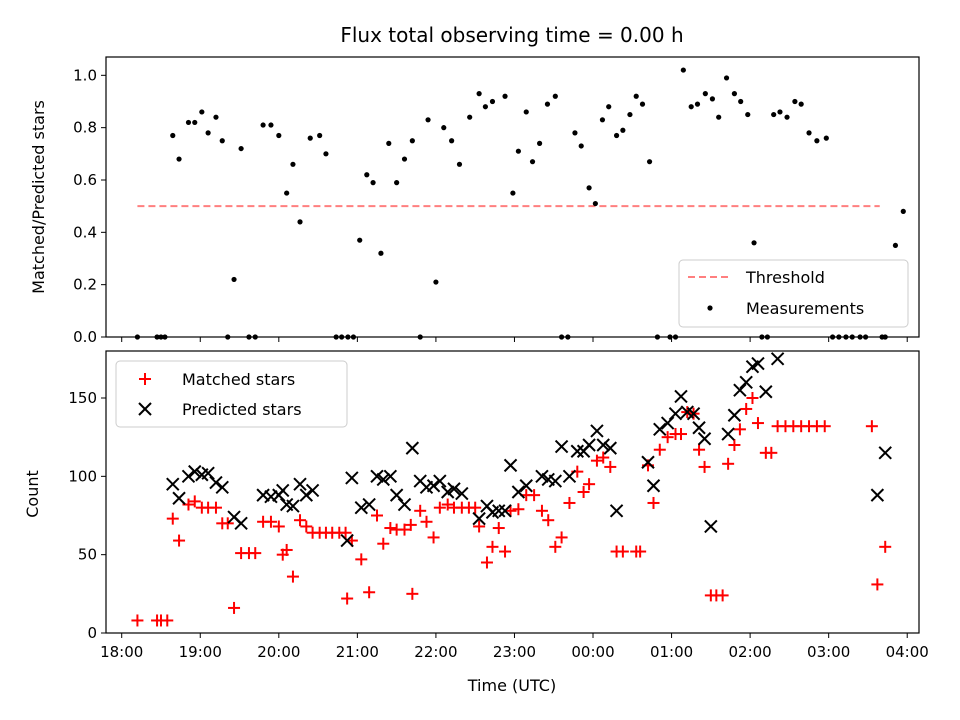 The height and width of the screenshot is (720, 960). Describe the element at coordinates (32, 494) in the screenshot. I see `bottom-y-axis-label: Count` at that location.